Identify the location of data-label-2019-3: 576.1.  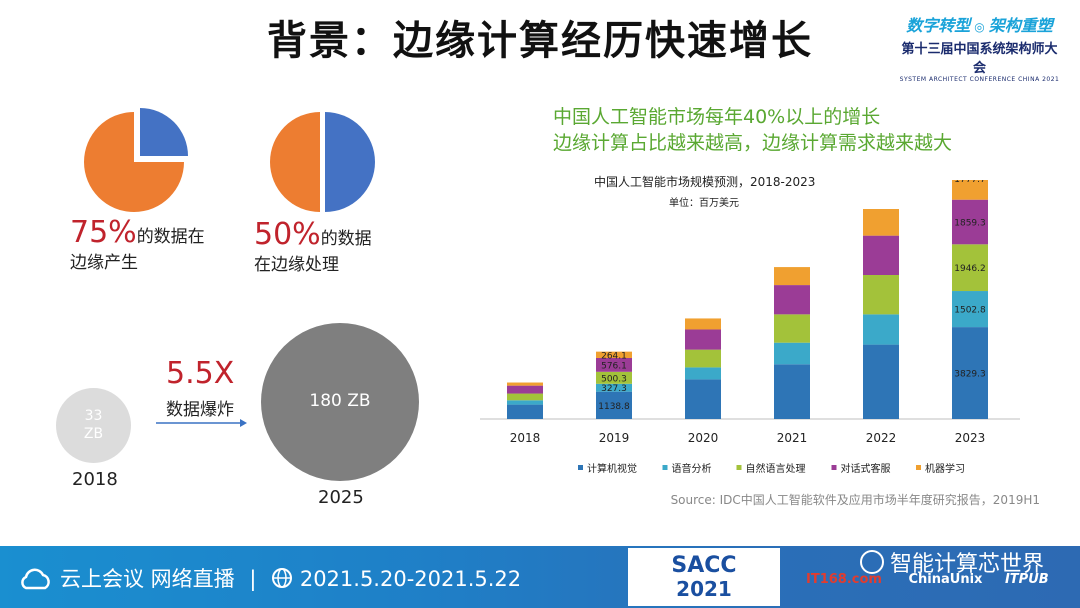
(614, 366).